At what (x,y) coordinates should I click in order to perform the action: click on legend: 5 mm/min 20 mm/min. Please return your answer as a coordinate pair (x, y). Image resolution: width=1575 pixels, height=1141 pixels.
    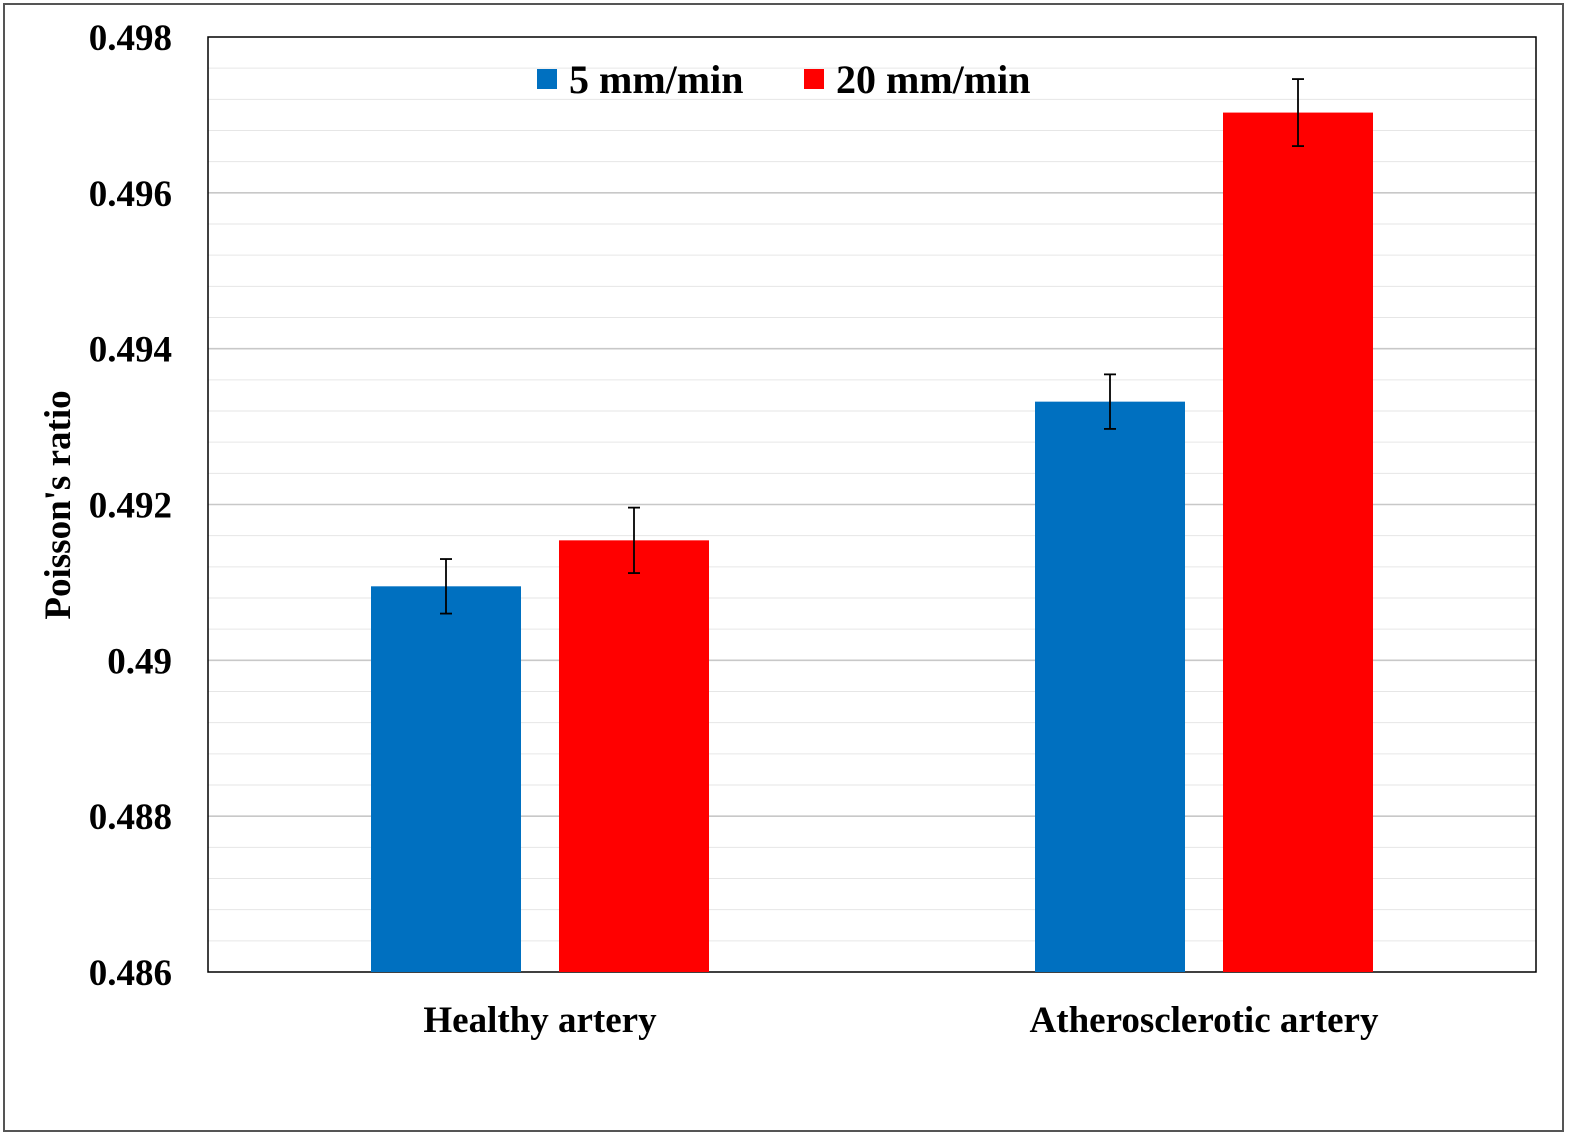
    Looking at the image, I should click on (783, 79).